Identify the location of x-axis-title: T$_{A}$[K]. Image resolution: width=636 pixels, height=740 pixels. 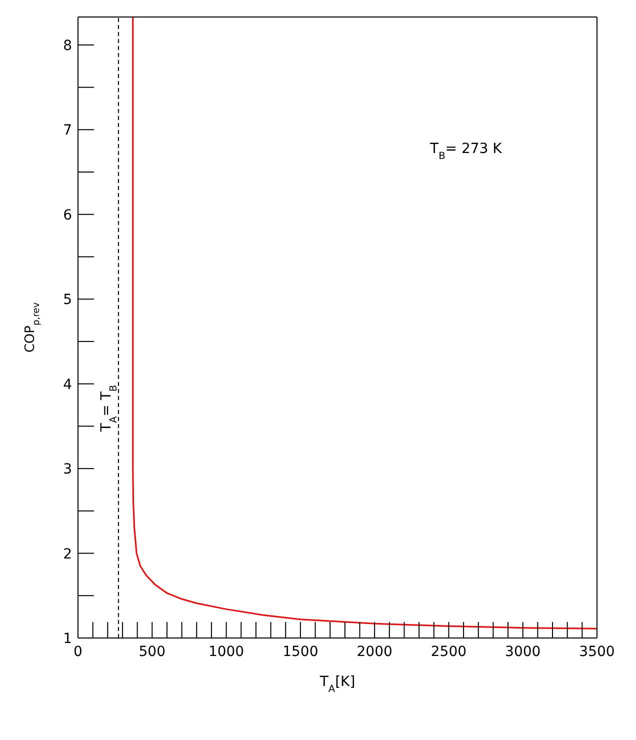
(337, 684).